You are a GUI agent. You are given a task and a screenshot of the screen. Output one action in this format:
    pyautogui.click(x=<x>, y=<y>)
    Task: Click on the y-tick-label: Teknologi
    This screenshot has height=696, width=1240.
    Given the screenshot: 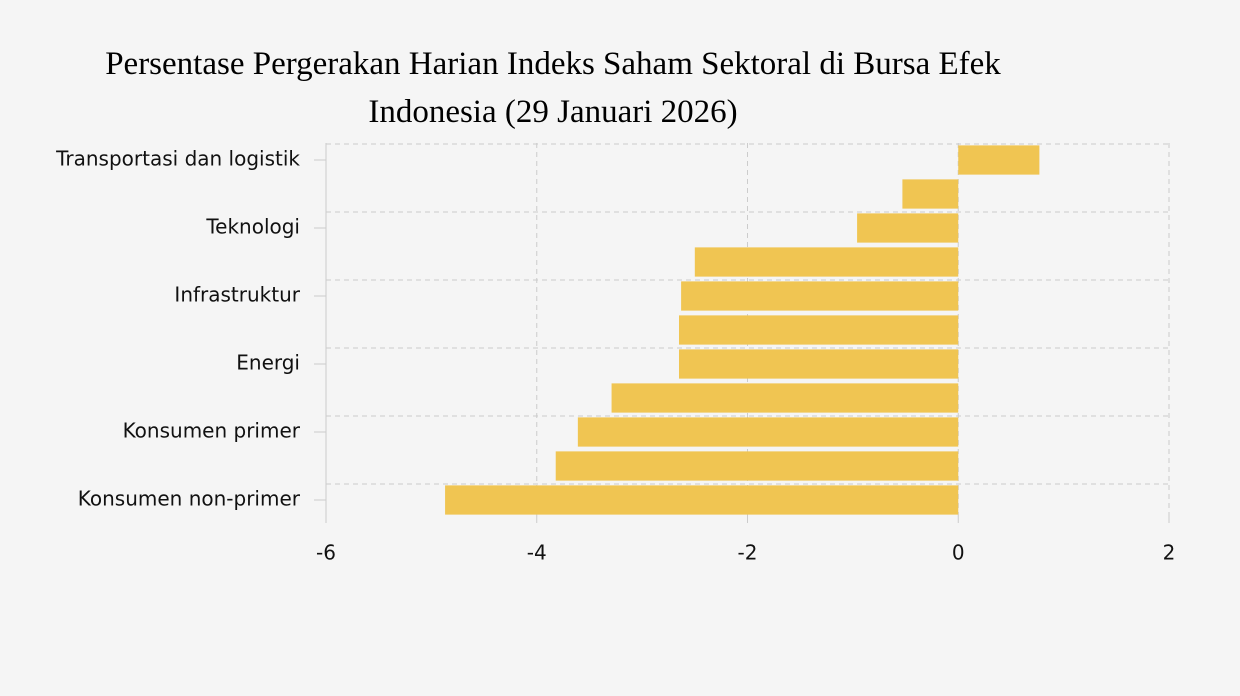 What is the action you would take?
    pyautogui.click(x=252, y=227)
    